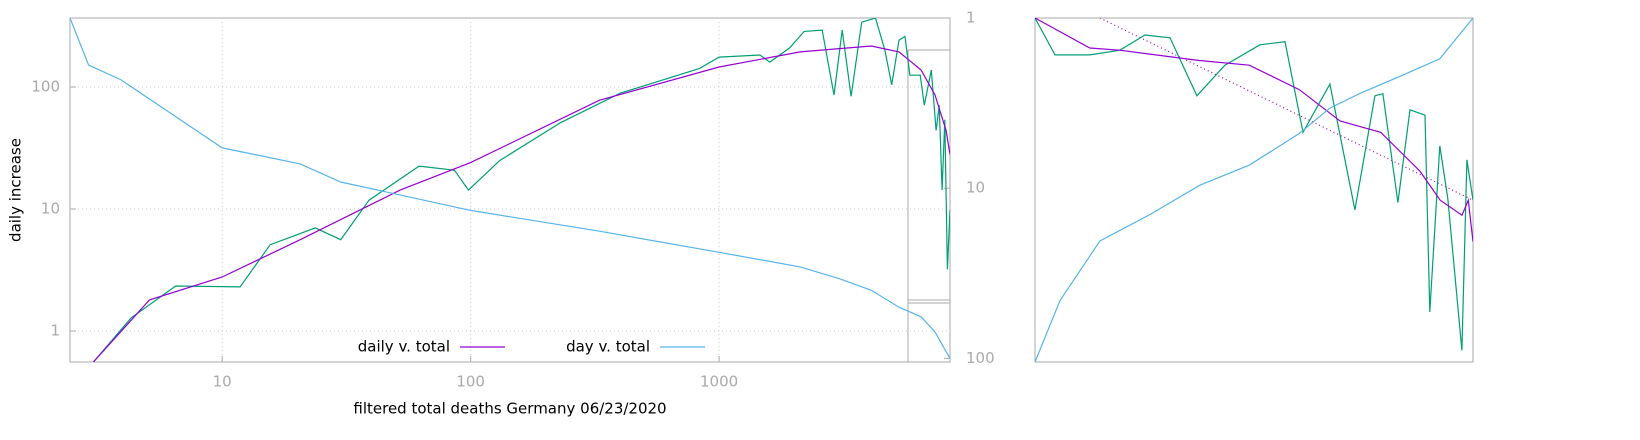 The height and width of the screenshot is (440, 1640). I want to click on y2-tick-label: 1, so click(971, 18).